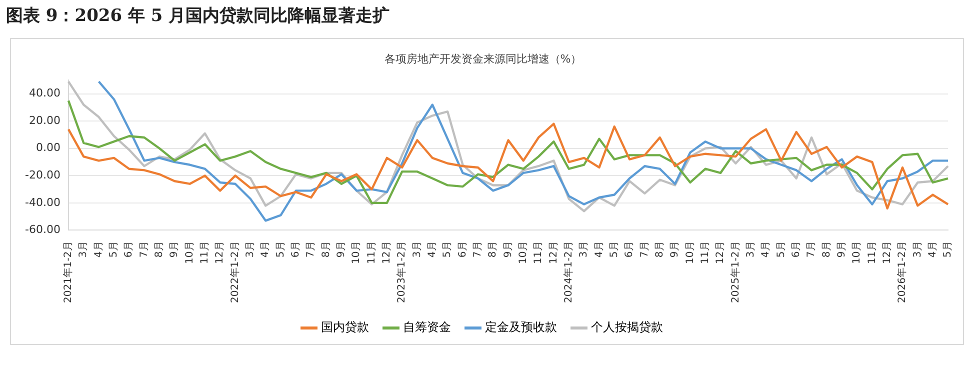 This screenshot has height=386, width=974. What do you see at coordinates (568, 272) in the screenshot?
I see `x-tick-label: 2024年1-2月` at bounding box center [568, 272].